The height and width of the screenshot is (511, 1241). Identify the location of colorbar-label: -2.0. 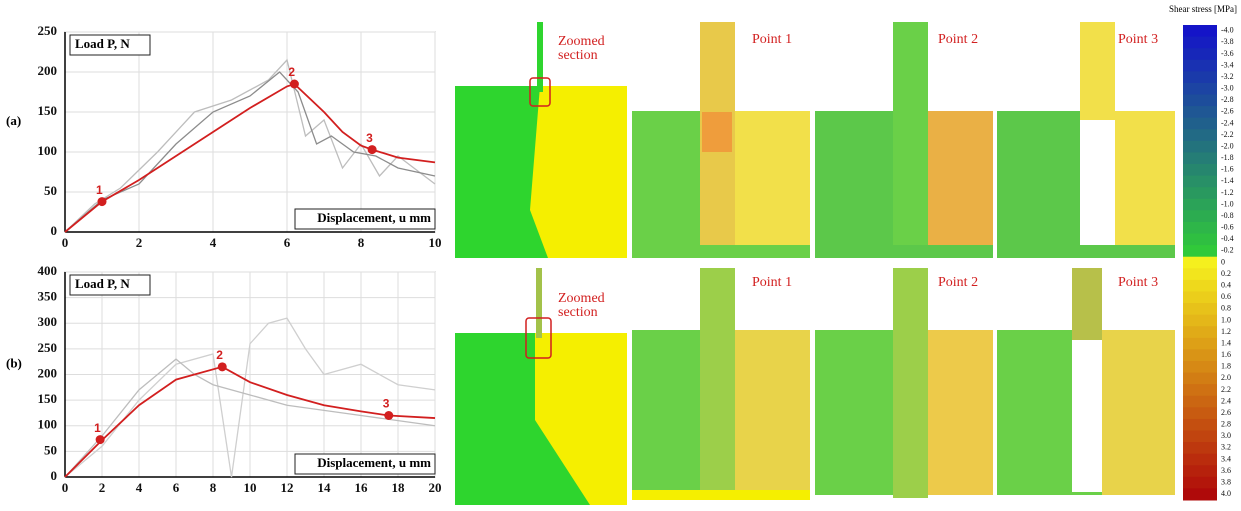
(1227, 145).